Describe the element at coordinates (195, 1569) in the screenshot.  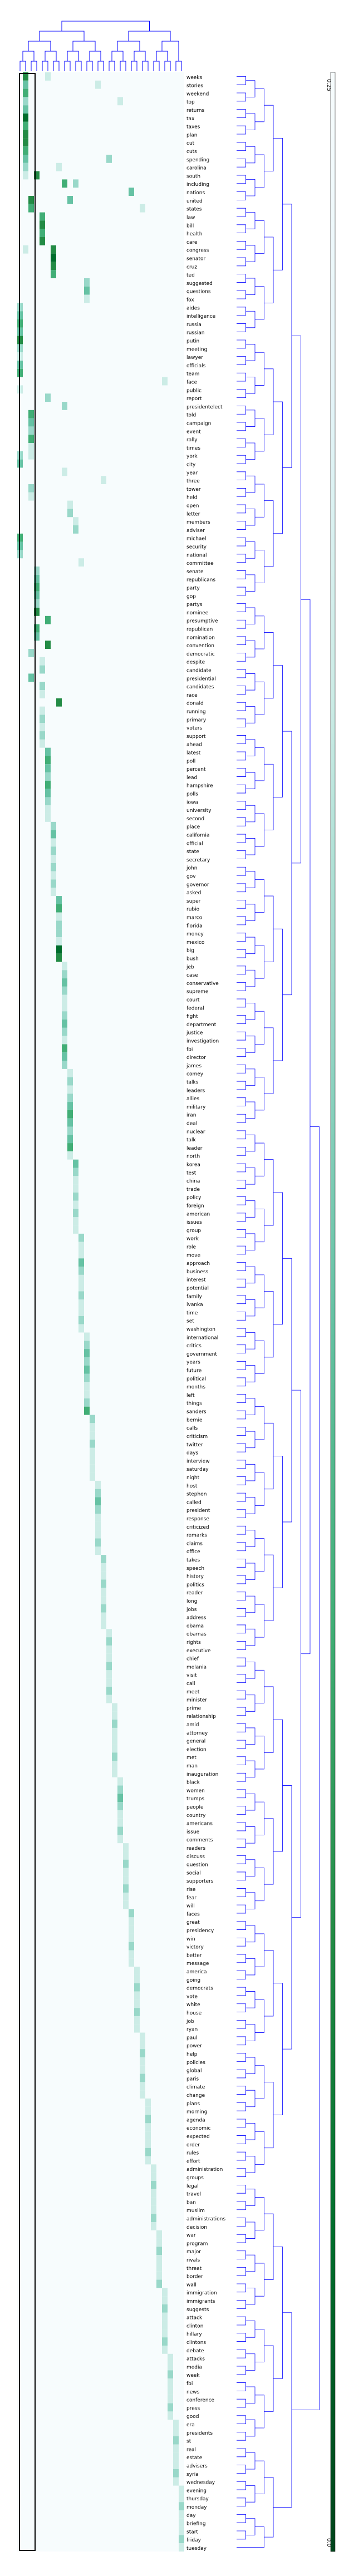
I see `row-label: speech` at that location.